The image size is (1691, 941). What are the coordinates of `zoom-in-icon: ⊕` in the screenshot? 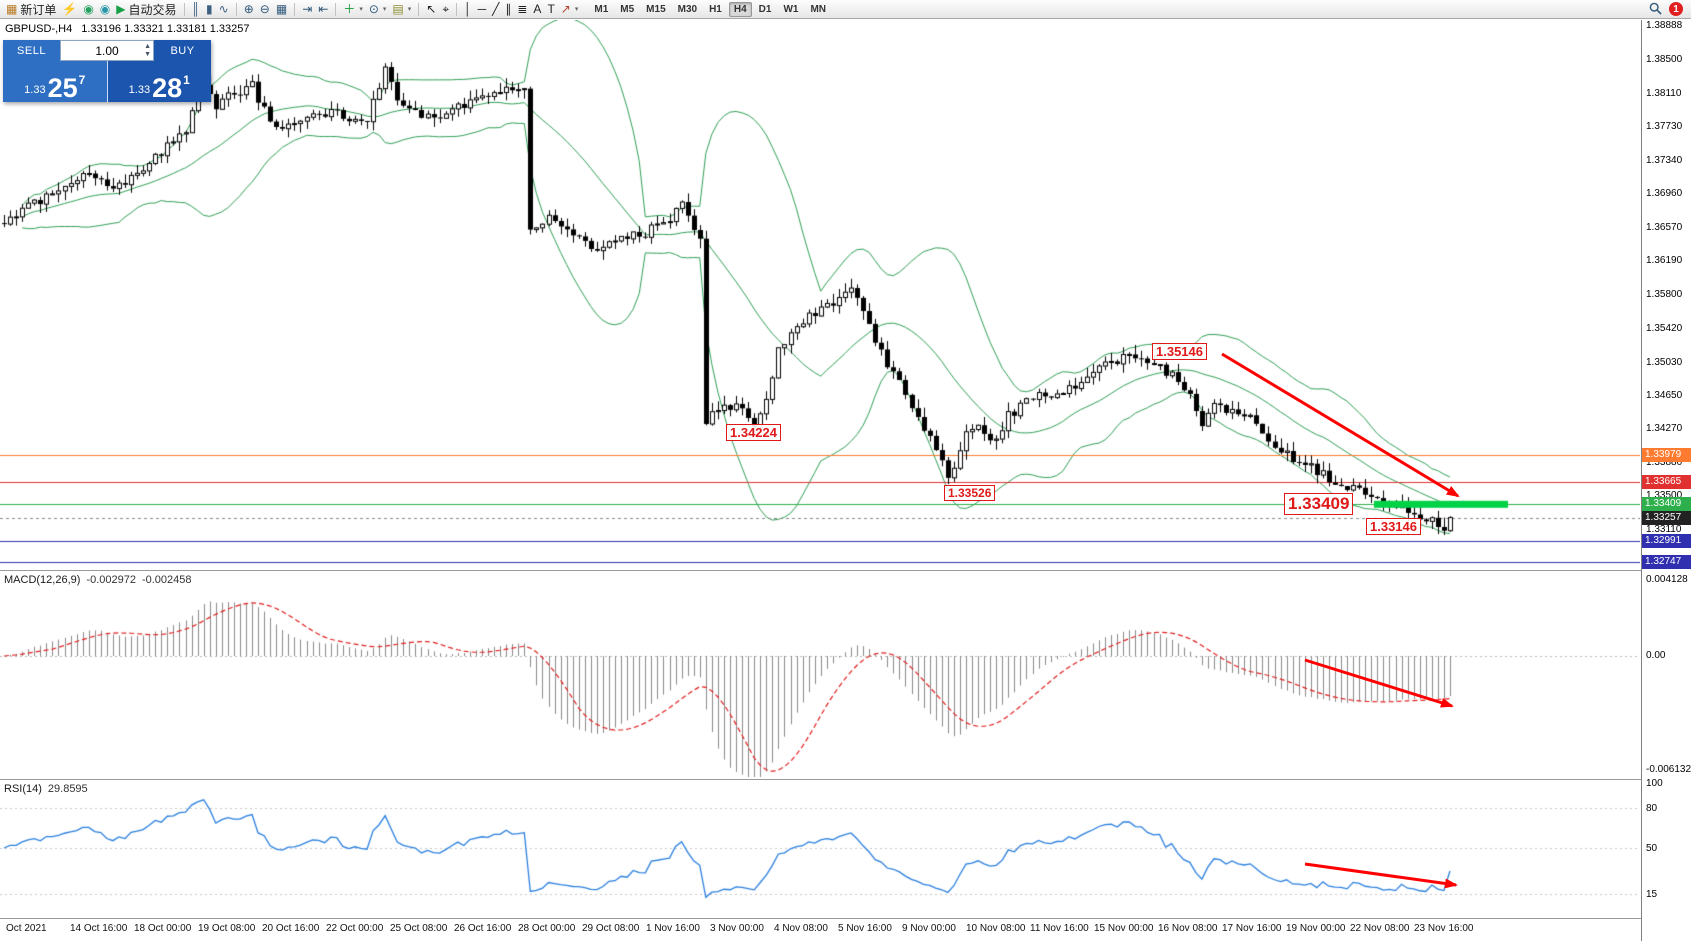 It's located at (248, 9).